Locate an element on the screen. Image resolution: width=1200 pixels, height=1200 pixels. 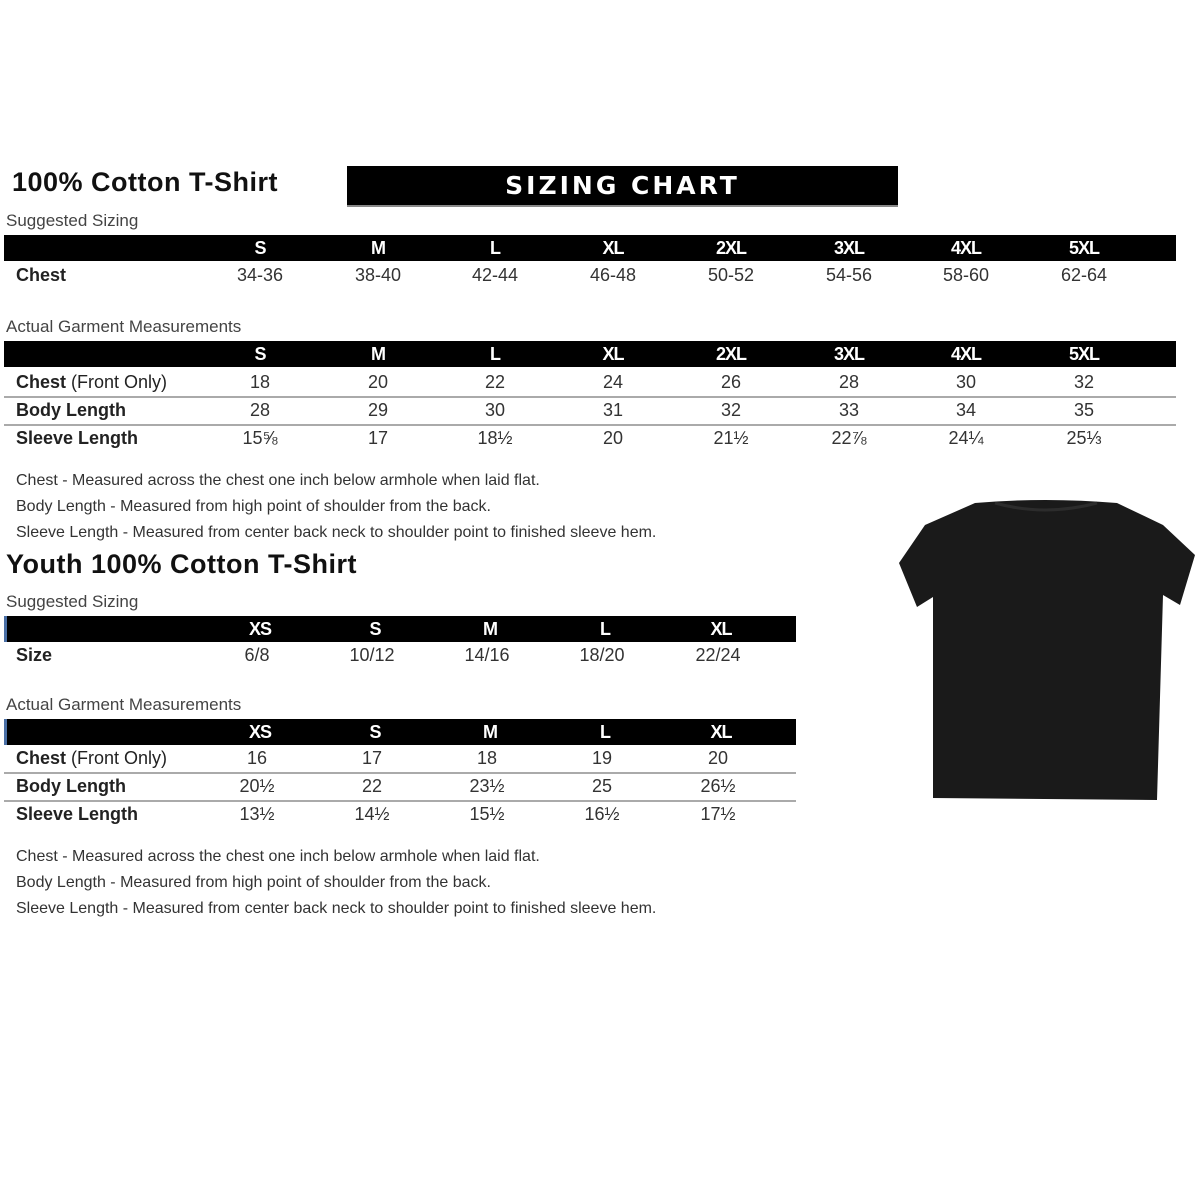
cell-value: 25 is located at coordinates (602, 786).